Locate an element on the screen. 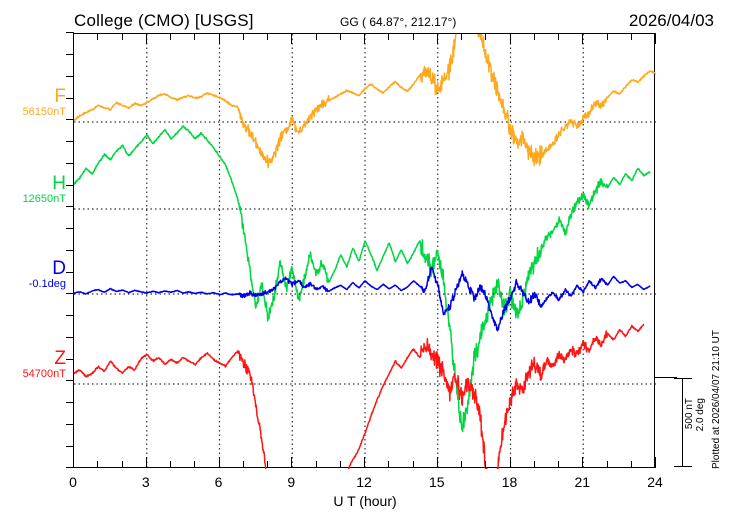 The width and height of the screenshot is (730, 520). scalebar-connector is located at coordinates (666, 377).